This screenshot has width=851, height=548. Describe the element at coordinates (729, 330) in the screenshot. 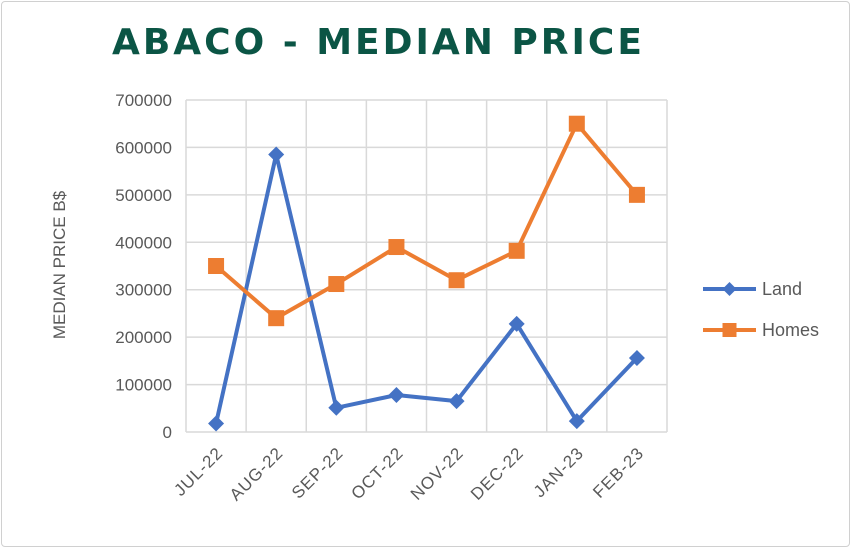

I see `legend-marker-square-icon` at that location.